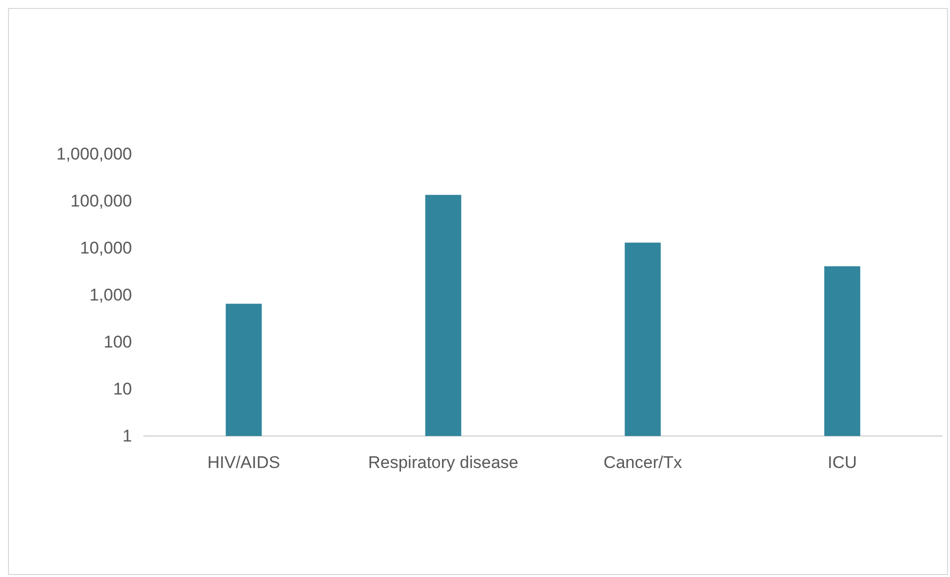 Image resolution: width=950 pixels, height=577 pixels. What do you see at coordinates (118, 342) in the screenshot?
I see `y-tick-label: 100` at bounding box center [118, 342].